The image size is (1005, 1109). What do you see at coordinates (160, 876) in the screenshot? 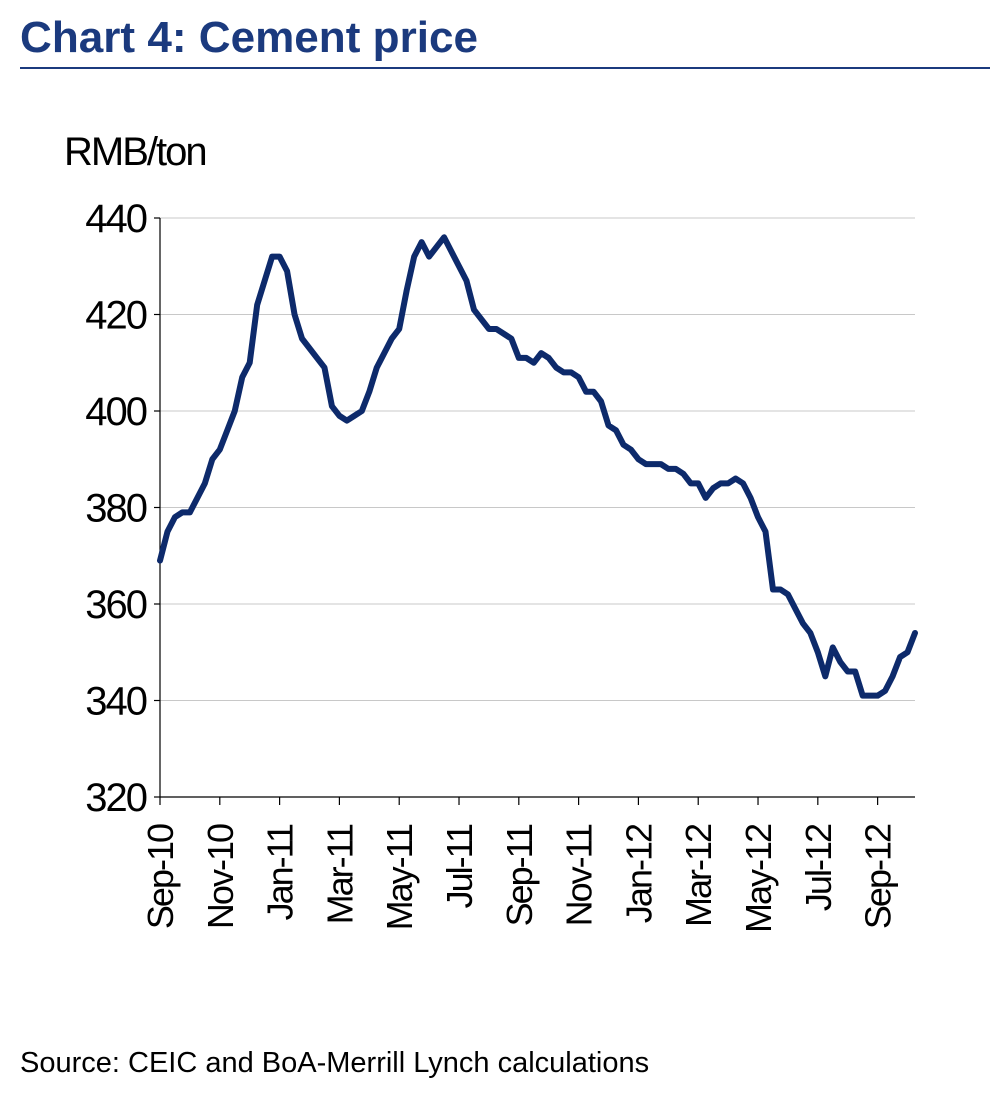
I see `x-tick-label: Sep-10` at bounding box center [160, 876].